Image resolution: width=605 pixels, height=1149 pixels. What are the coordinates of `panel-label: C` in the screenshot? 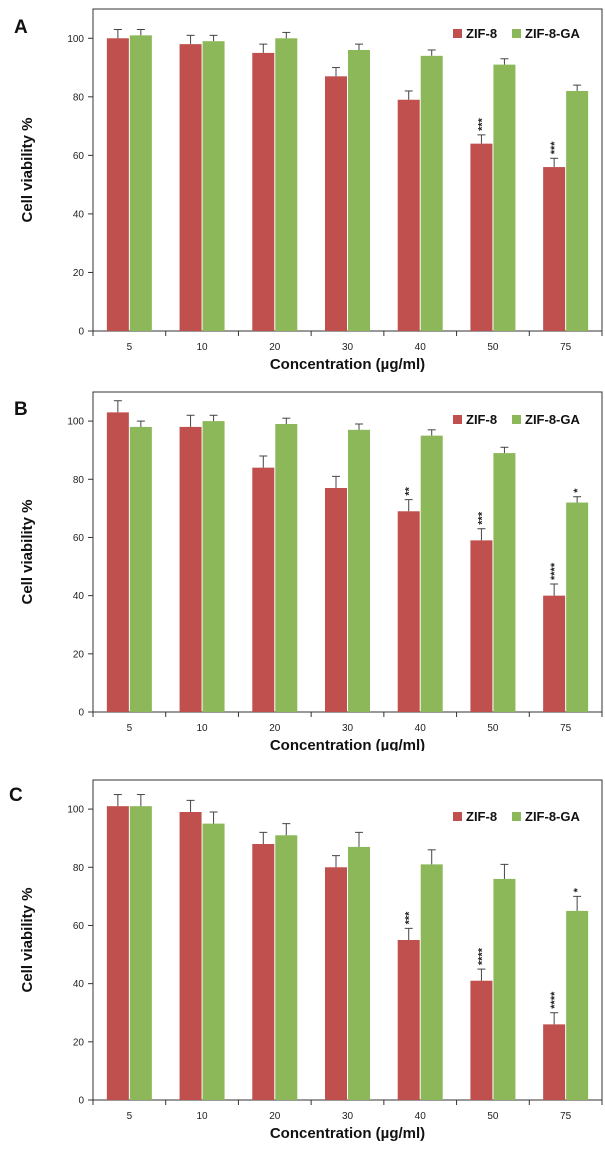 It's located at (16, 795).